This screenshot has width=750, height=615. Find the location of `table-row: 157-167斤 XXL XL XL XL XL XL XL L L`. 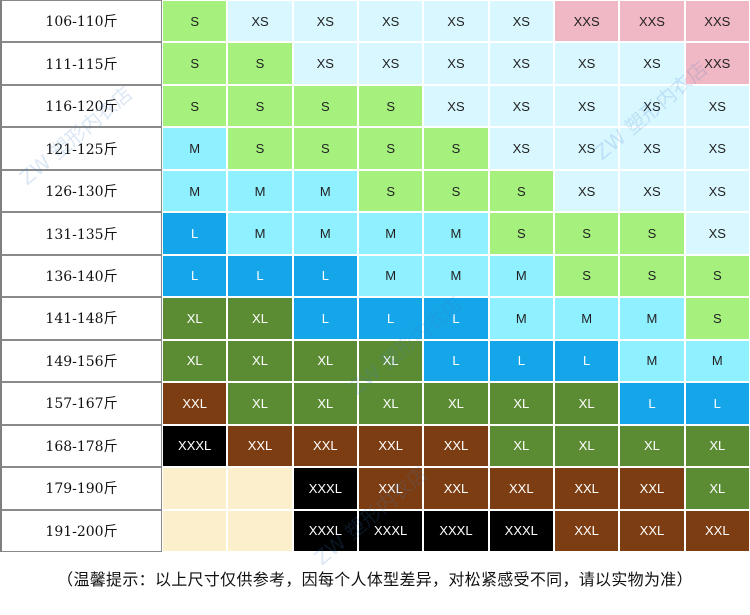

table-row: 157-167斤 XXL XL XL XL XL XL XL L L is located at coordinates (375, 403).